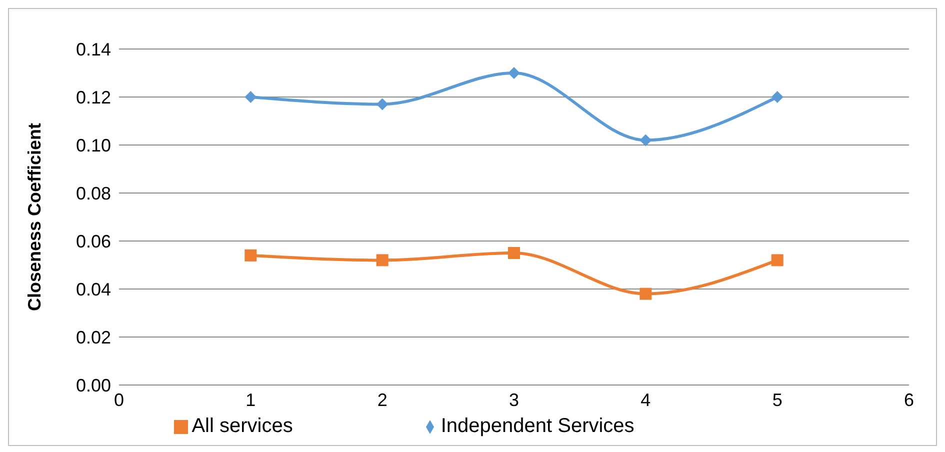  What do you see at coordinates (382, 400) in the screenshot?
I see `x-tick-label: 2` at bounding box center [382, 400].